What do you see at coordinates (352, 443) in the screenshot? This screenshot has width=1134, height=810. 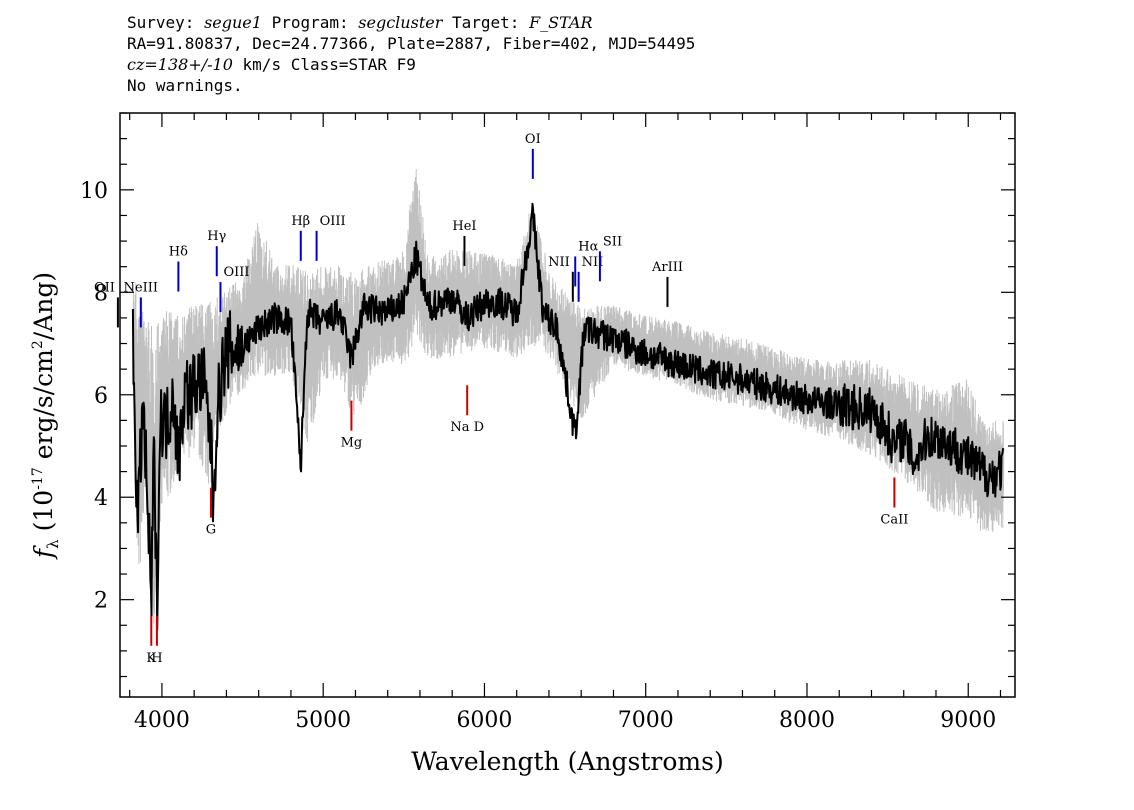 I see `absorption-label-3: Mg` at bounding box center [352, 443].